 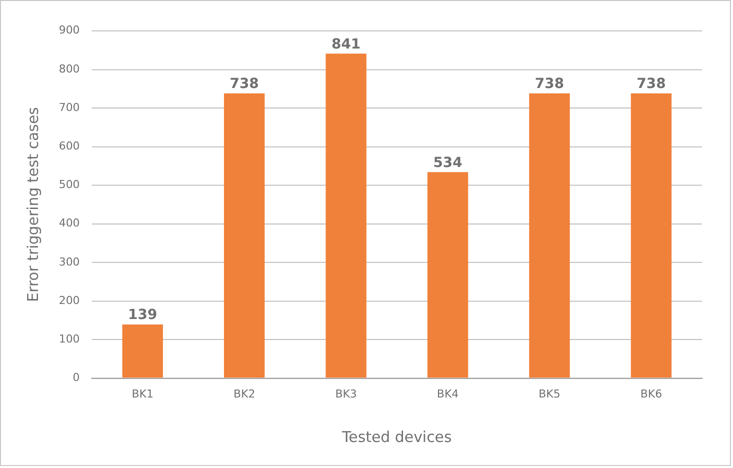 I want to click on y-tick-label: 300, so click(x=69, y=261).